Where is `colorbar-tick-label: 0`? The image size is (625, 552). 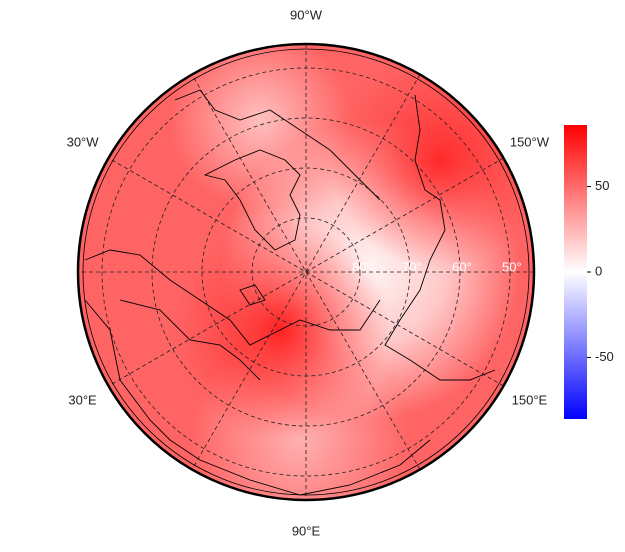
colorbar-tick-label: 0 is located at coordinates (598, 270).